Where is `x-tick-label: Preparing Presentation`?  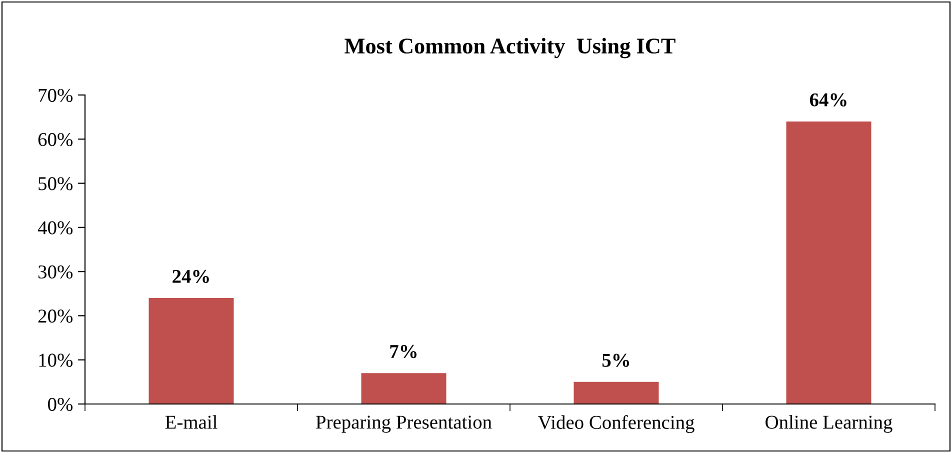 x-tick-label: Preparing Presentation is located at coordinates (404, 424).